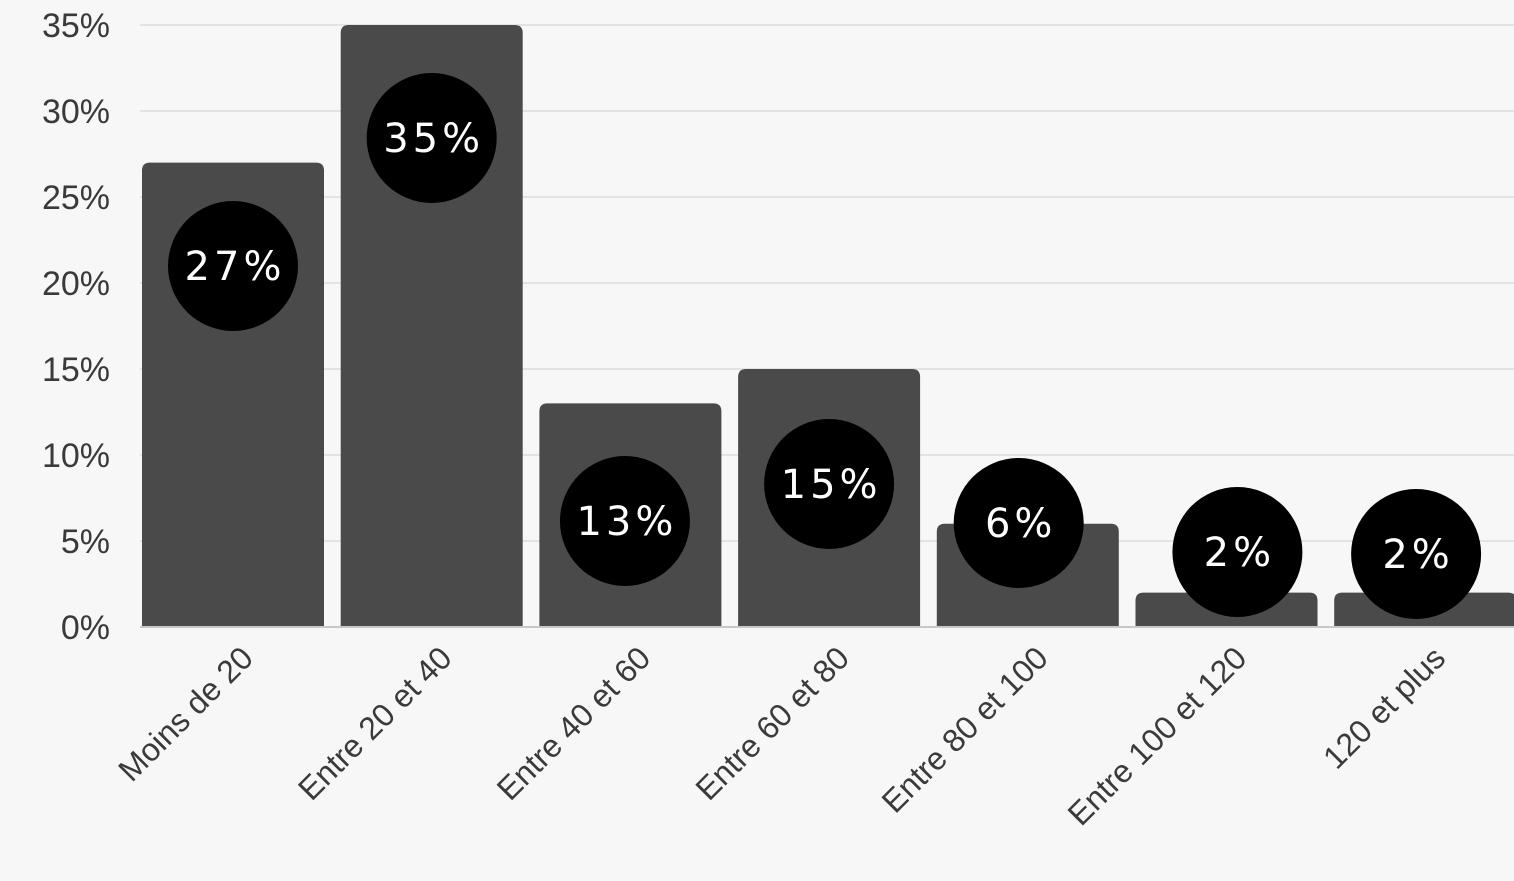 The width and height of the screenshot is (1514, 881). Describe the element at coordinates (965, 729) in the screenshot. I see `x-tick-label: Entre 80 et 100` at that location.